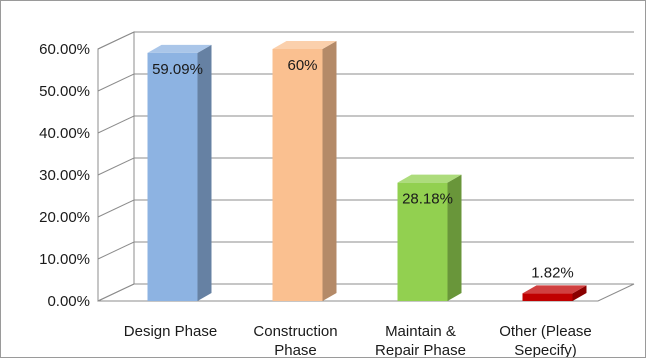 The height and width of the screenshot is (358, 646). What do you see at coordinates (302, 65) in the screenshot?
I see `data-label: 60%` at bounding box center [302, 65].